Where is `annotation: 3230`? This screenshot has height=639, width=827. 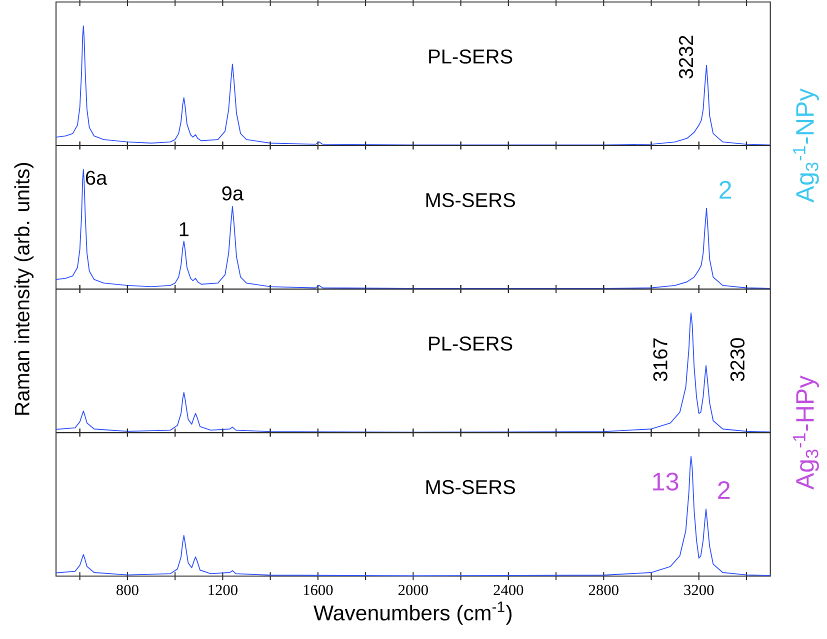 annotation: 3230 is located at coordinates (737, 360).